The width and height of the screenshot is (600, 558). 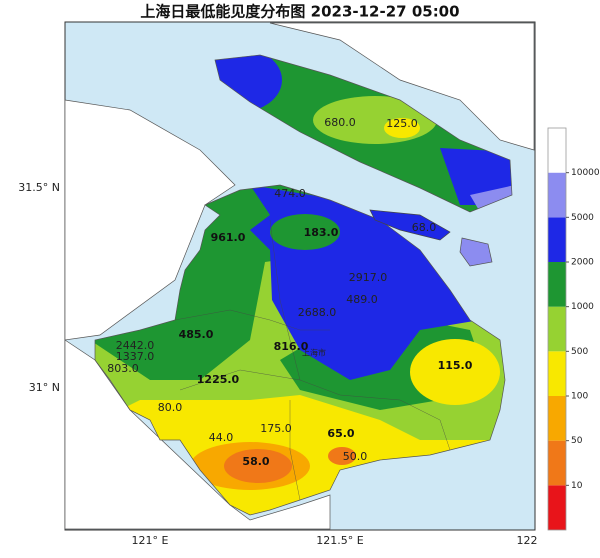 What do you see at coordinates (276, 428) in the screenshot?
I see `station-label: 175.0` at bounding box center [276, 428].